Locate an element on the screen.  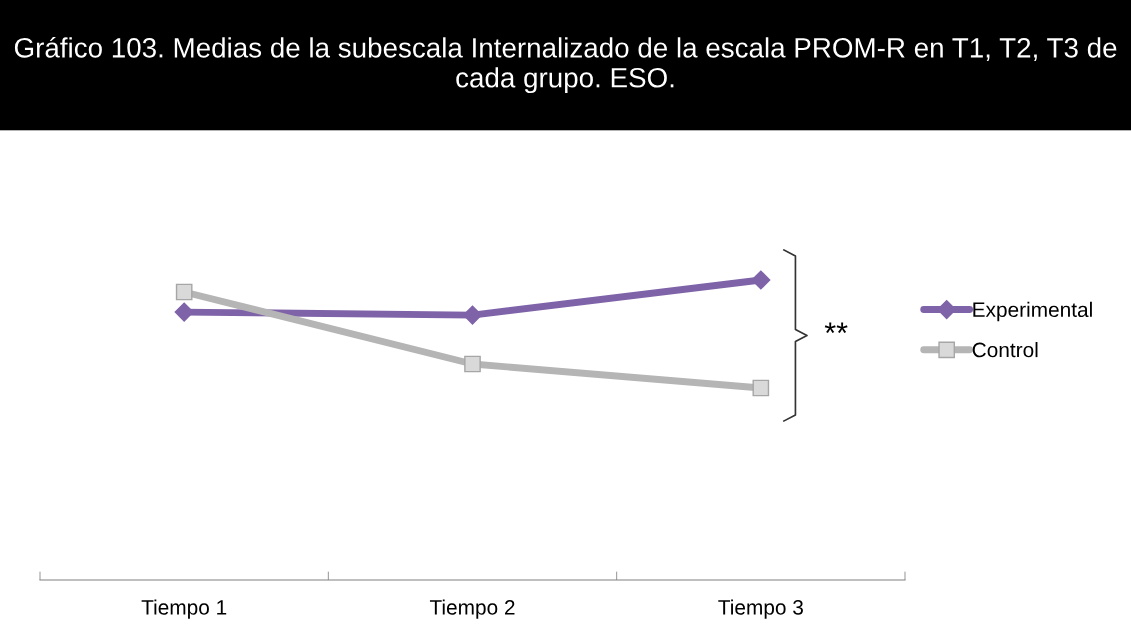
annotation: ** is located at coordinates (836, 328).